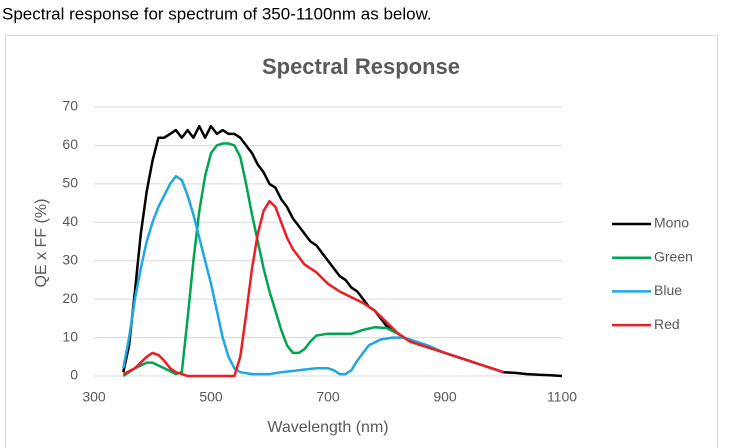 This screenshot has height=448, width=740. Describe the element at coordinates (70, 221) in the screenshot. I see `y-tick-label: 40` at that location.